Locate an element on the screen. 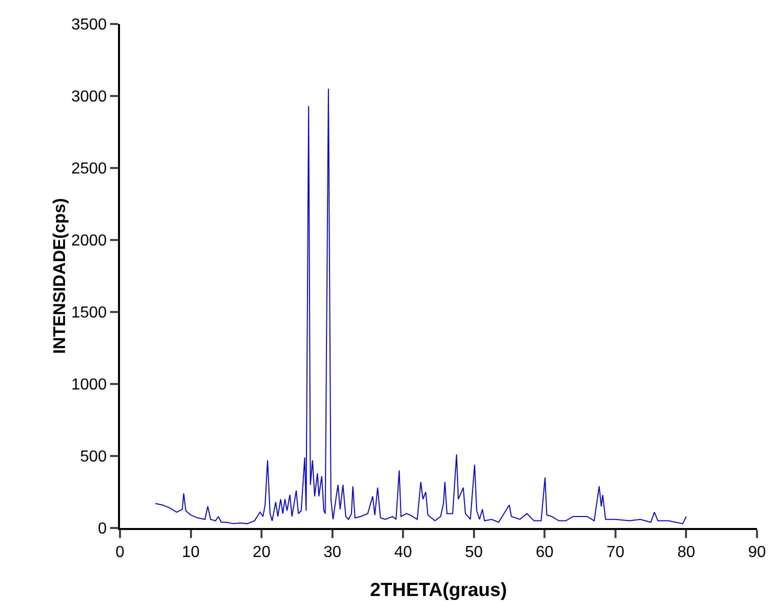 This screenshot has width=776, height=602. y-axis-title: INTENSIDADE(cps) is located at coordinates (60, 276).